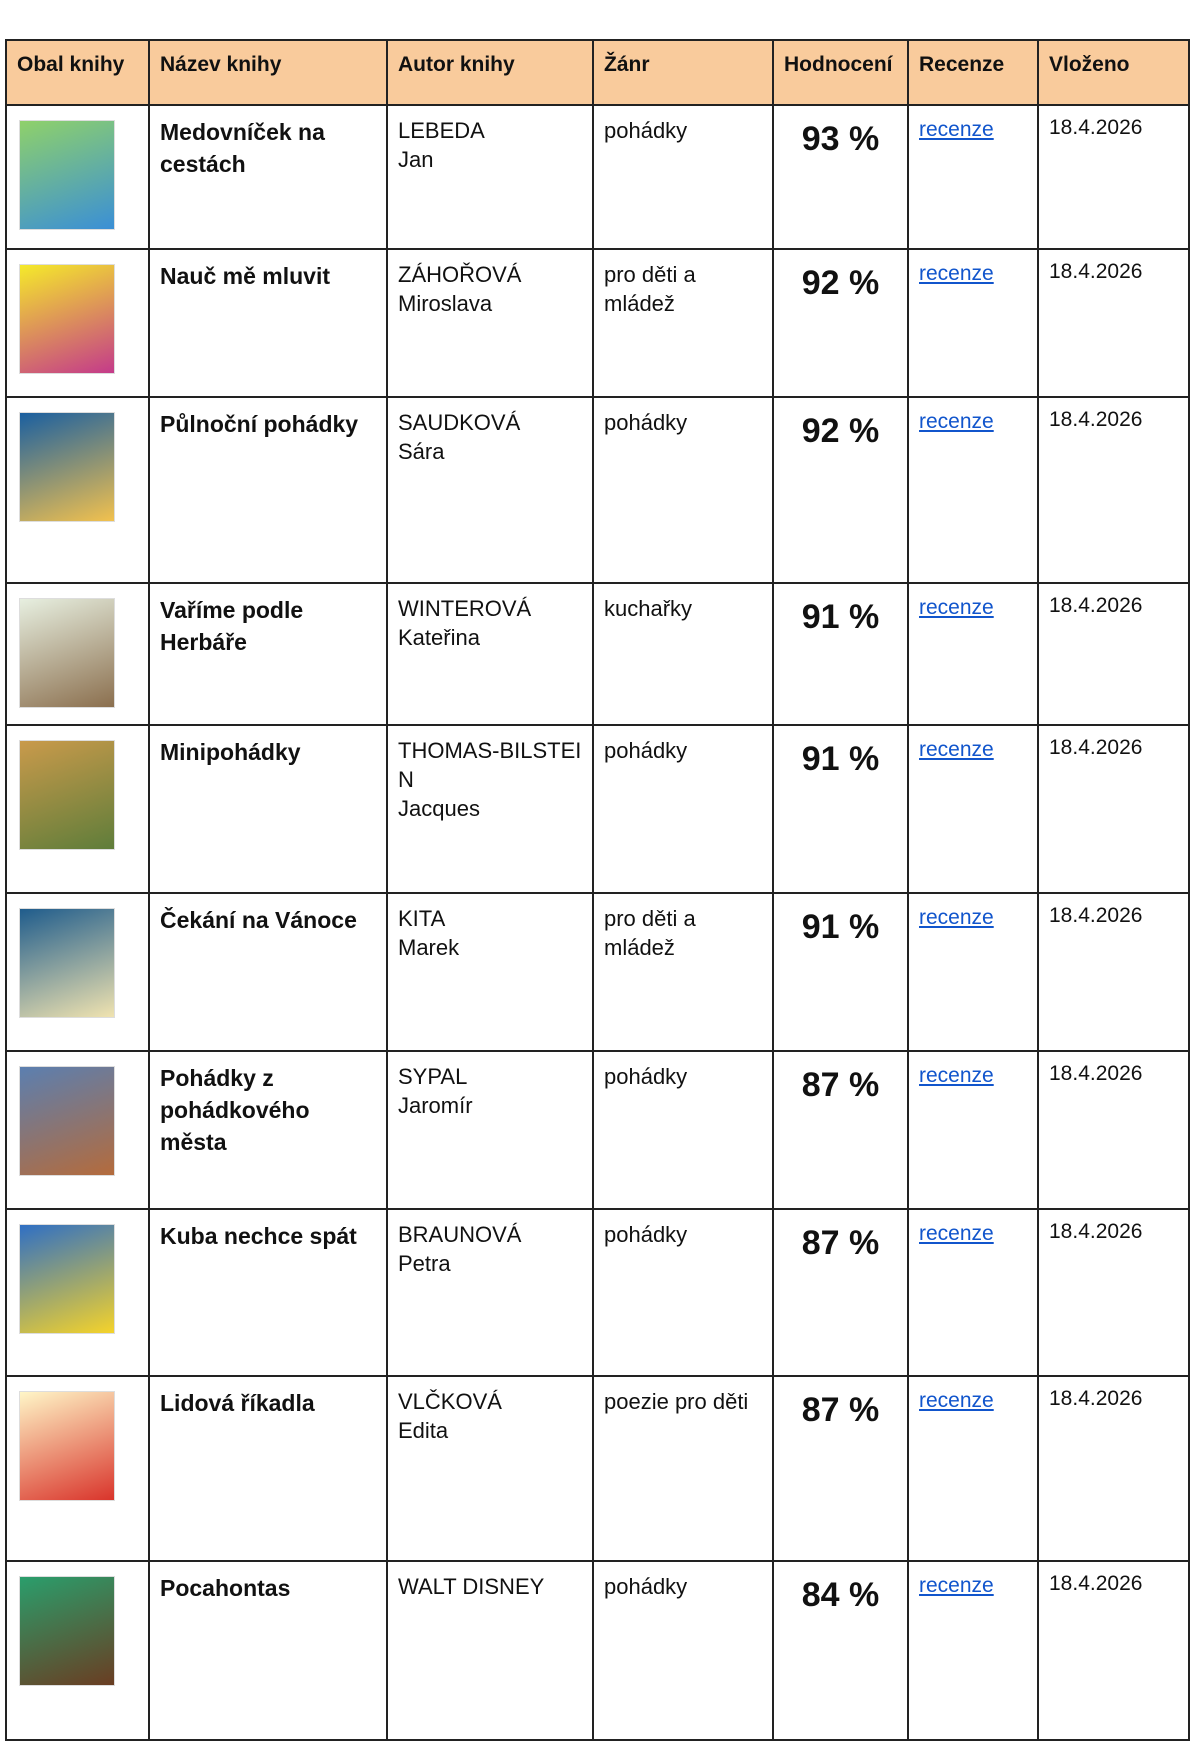 The image size is (1192, 1741). What do you see at coordinates (268, 177) in the screenshot?
I see `book-title: Medovníček na cestách` at bounding box center [268, 177].